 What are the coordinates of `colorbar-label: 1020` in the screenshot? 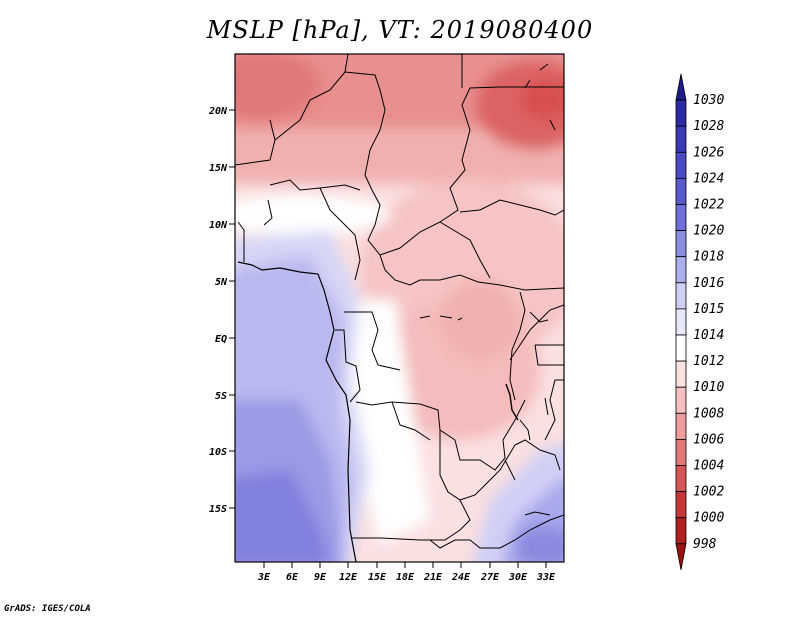 It's located at (708, 231).